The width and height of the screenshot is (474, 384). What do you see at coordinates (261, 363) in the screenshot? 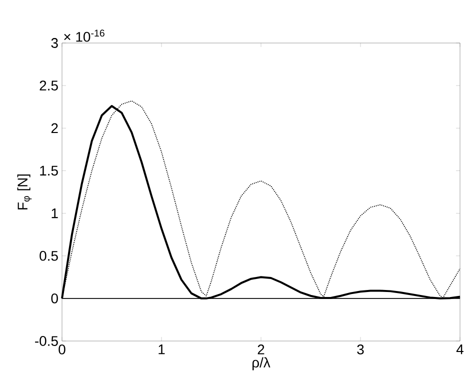
I see `x-axis-title: ρ/λ` at bounding box center [261, 363].